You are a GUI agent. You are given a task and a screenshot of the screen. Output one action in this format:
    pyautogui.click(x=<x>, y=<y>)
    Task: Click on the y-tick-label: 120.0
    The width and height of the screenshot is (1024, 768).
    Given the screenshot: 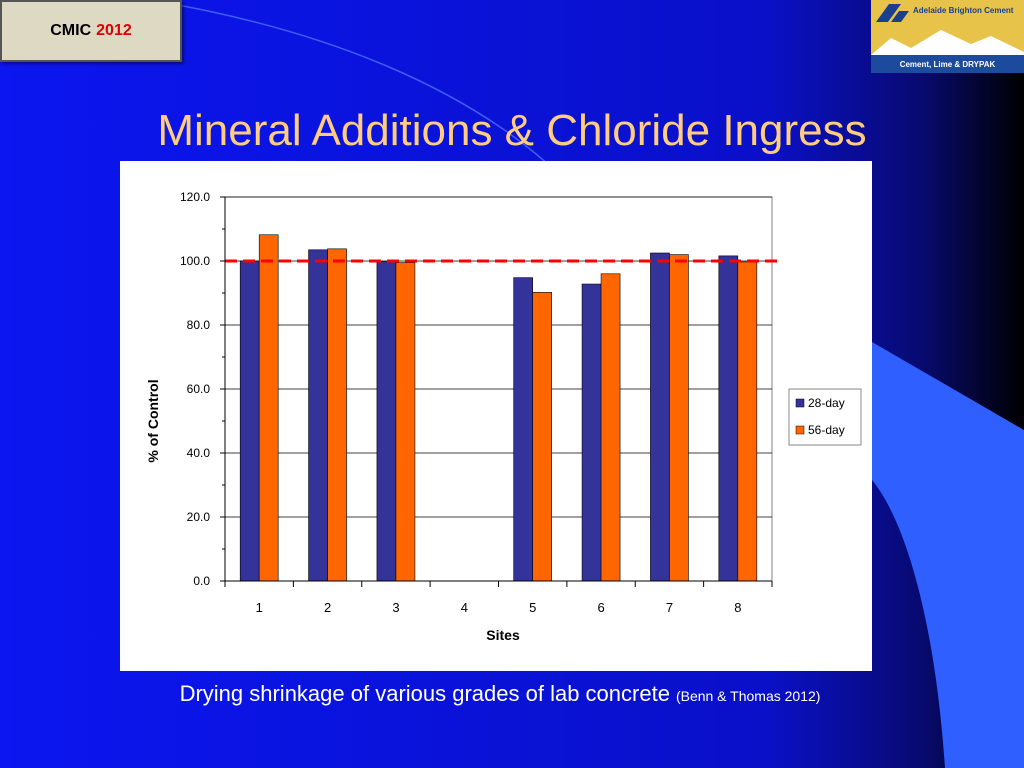 What is the action you would take?
    pyautogui.click(x=195, y=197)
    